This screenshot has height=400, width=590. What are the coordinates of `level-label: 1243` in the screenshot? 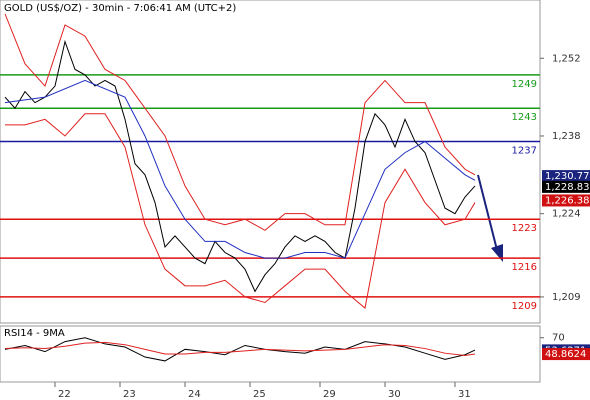 It's located at (524, 117).